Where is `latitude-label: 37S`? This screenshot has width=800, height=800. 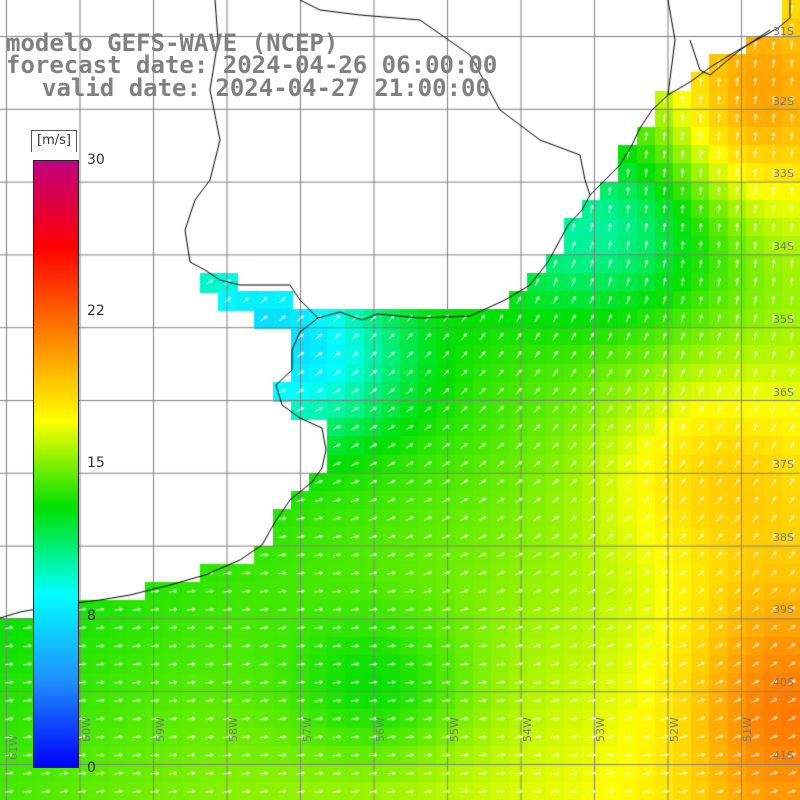
latitude-label: 37S is located at coordinates (783, 464).